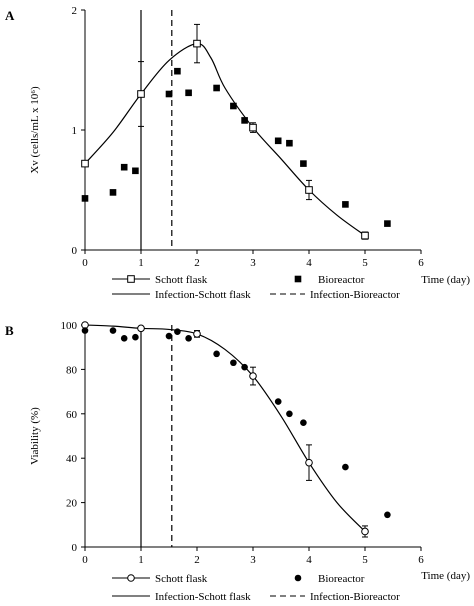 Image resolution: width=474 pixels, height=606 pixels. What do you see at coordinates (72, 415) in the screenshot?
I see `y-tick-label: 60` at bounding box center [72, 415].